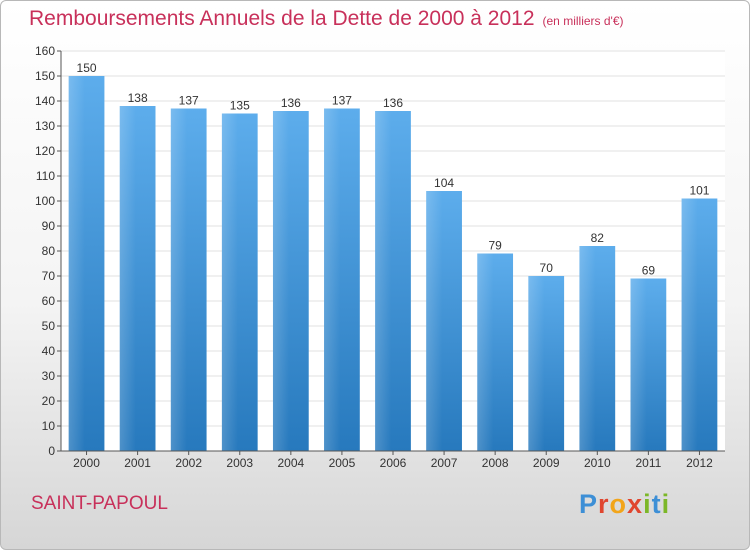 The width and height of the screenshot is (750, 550). Describe the element at coordinates (291, 103) in the screenshot. I see `data-label-2004: 136` at that location.